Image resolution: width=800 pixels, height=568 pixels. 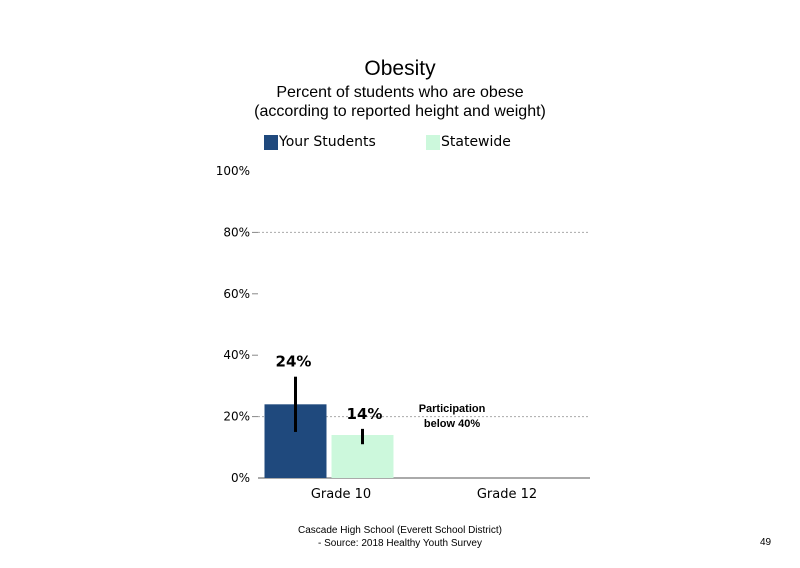 What do you see at coordinates (271, 142) in the screenshot?
I see `legend-swatch-your-students` at bounding box center [271, 142].